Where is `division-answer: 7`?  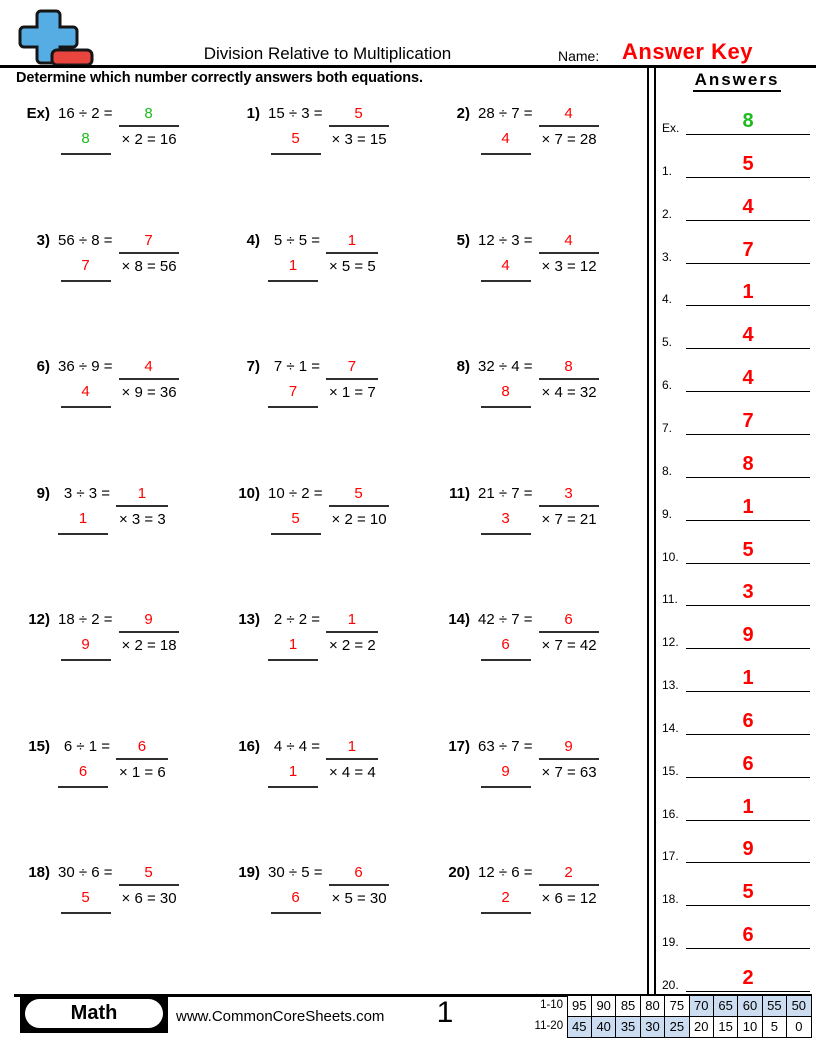 division-answer: 7 is located at coordinates (352, 368).